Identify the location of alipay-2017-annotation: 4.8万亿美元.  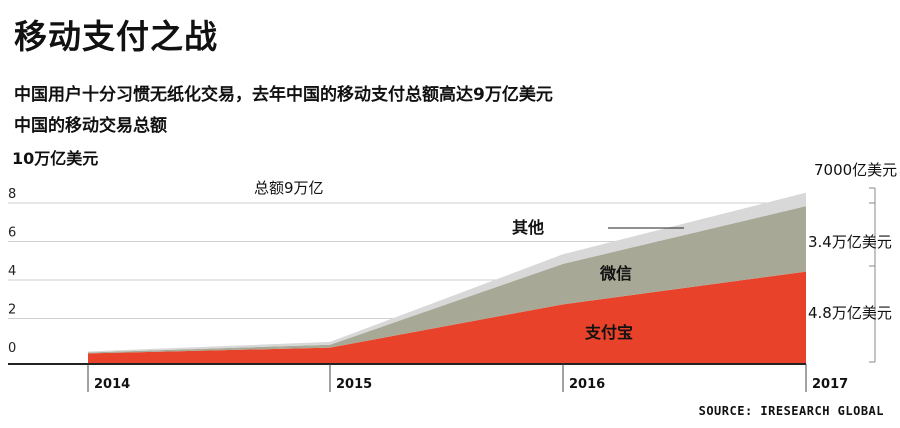
(850, 313).